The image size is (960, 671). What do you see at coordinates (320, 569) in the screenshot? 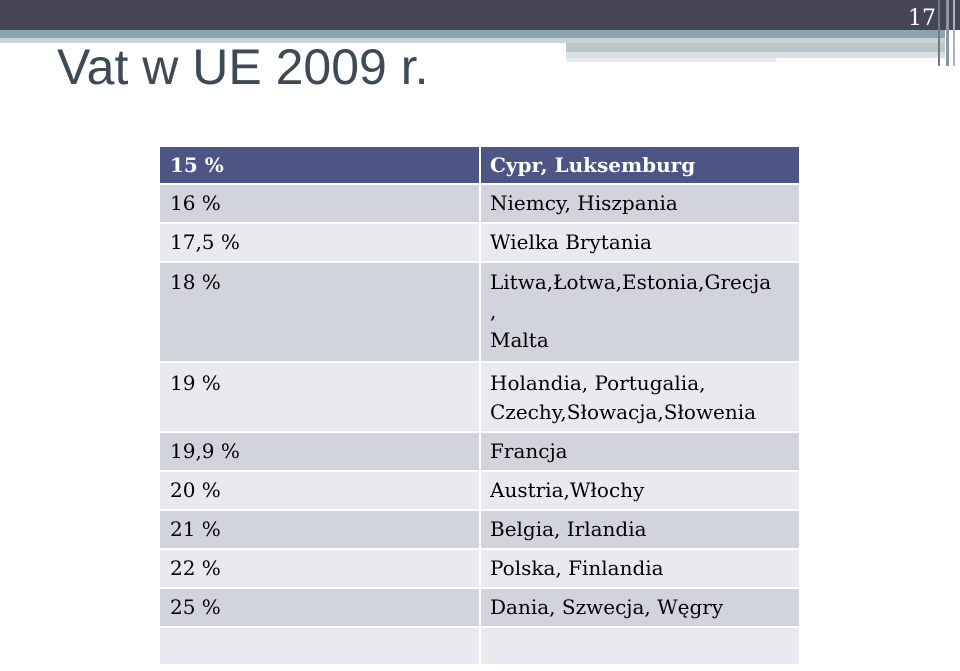
I see `rate-cell: 22 %` at bounding box center [320, 569].